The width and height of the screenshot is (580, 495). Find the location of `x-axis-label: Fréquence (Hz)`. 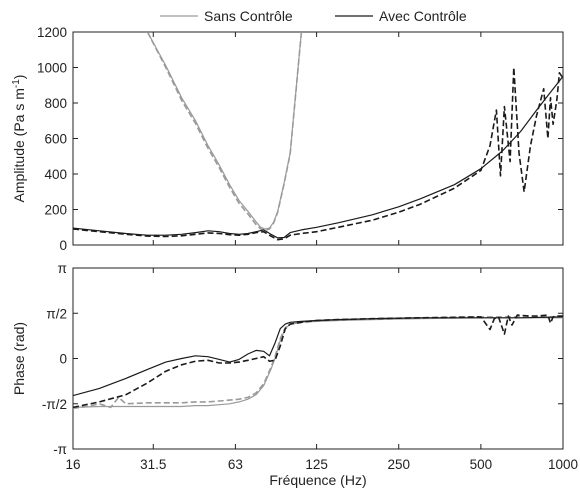

x-axis-label: Fréquence (Hz) is located at coordinates (317, 480).